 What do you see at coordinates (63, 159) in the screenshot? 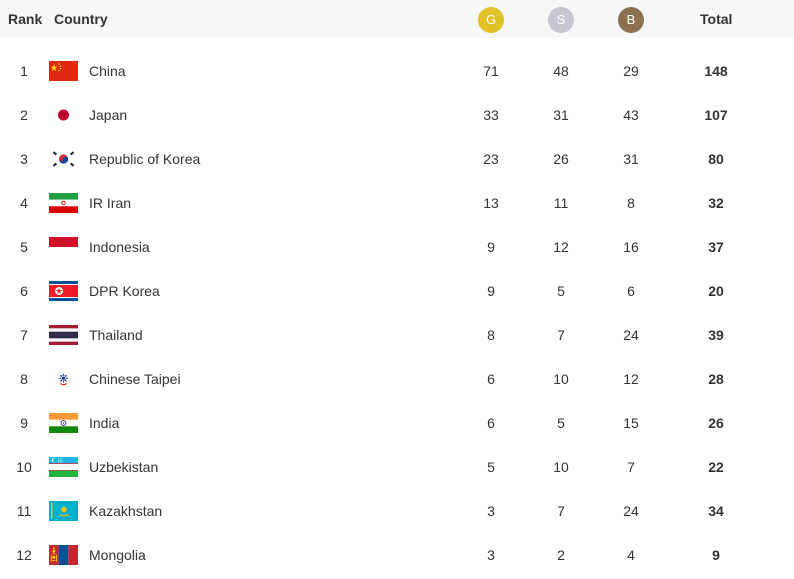
I see `korea-flag-icon` at bounding box center [63, 159].